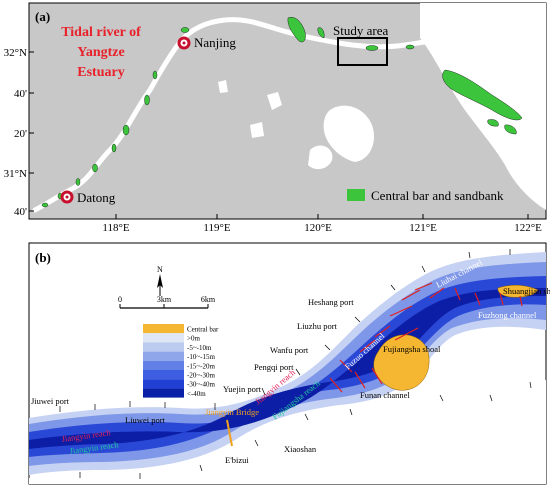  Describe the element at coordinates (289, 350) in the screenshot. I see `place-wanfu-port: Wanfu port` at that location.